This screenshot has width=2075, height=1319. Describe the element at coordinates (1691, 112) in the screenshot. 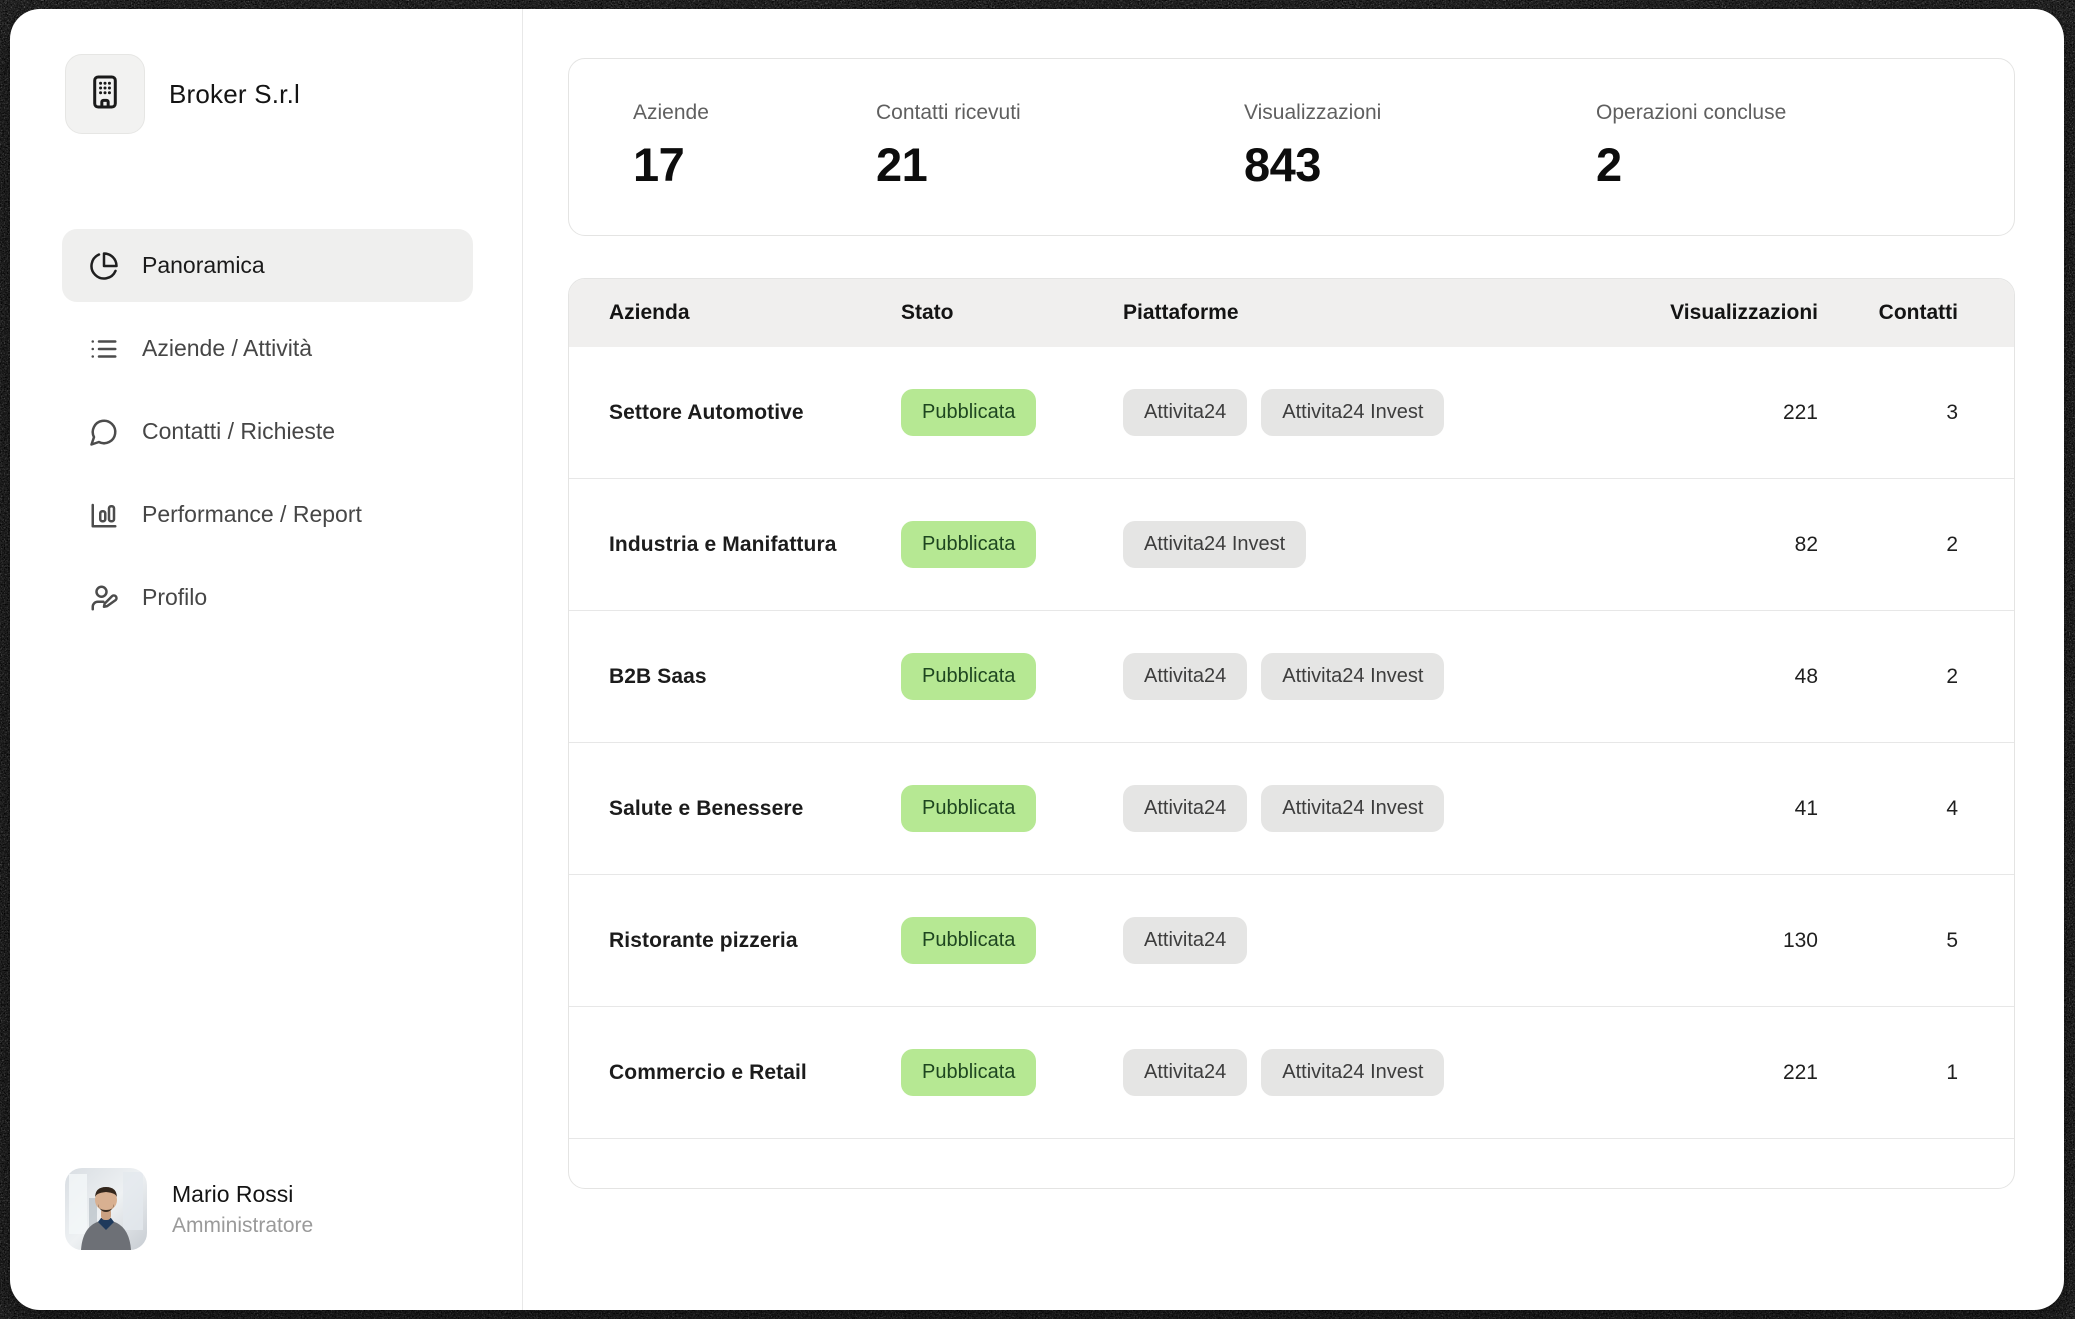

I see `stat-label: Operazioni concluse` at that location.